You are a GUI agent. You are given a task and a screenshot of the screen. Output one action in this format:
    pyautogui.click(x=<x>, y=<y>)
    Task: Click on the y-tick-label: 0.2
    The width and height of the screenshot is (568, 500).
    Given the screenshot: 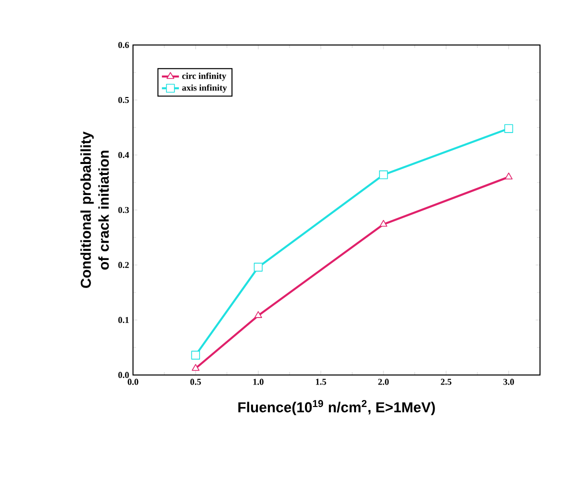 What is the action you would take?
    pyautogui.click(x=123, y=265)
    